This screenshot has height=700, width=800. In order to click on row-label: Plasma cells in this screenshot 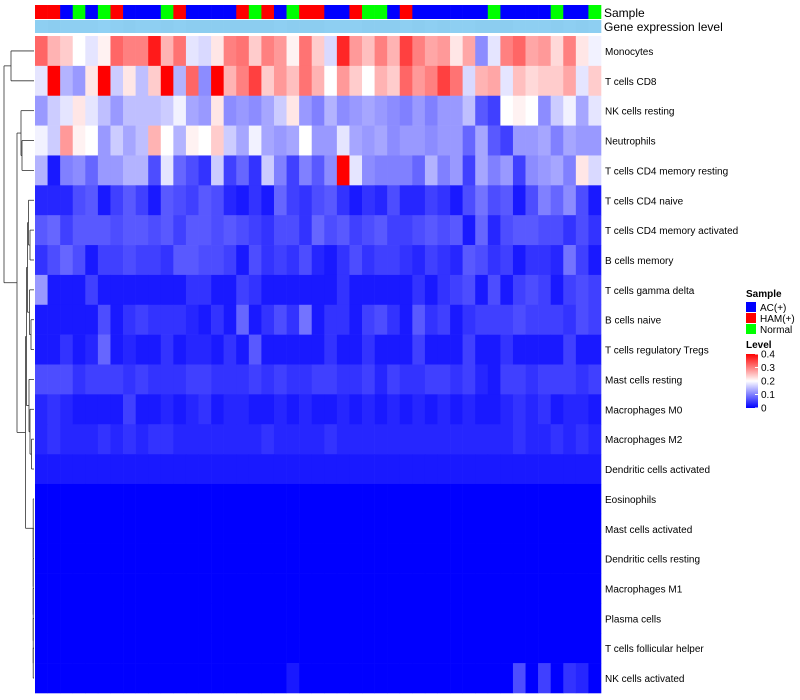, I will do `click(633, 619)`.